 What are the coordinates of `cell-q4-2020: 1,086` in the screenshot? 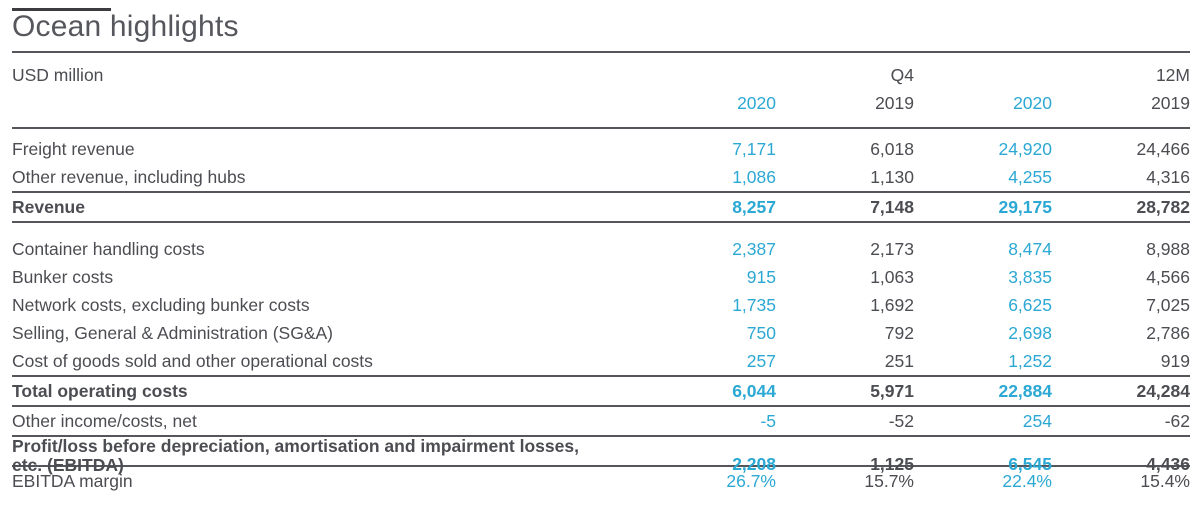 It's located at (754, 176).